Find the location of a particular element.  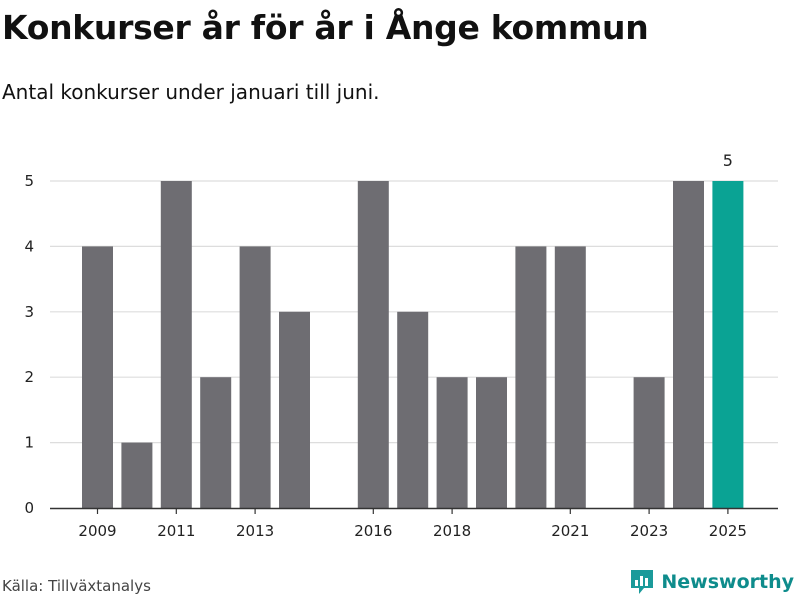

bar-2018 is located at coordinates (452, 442).